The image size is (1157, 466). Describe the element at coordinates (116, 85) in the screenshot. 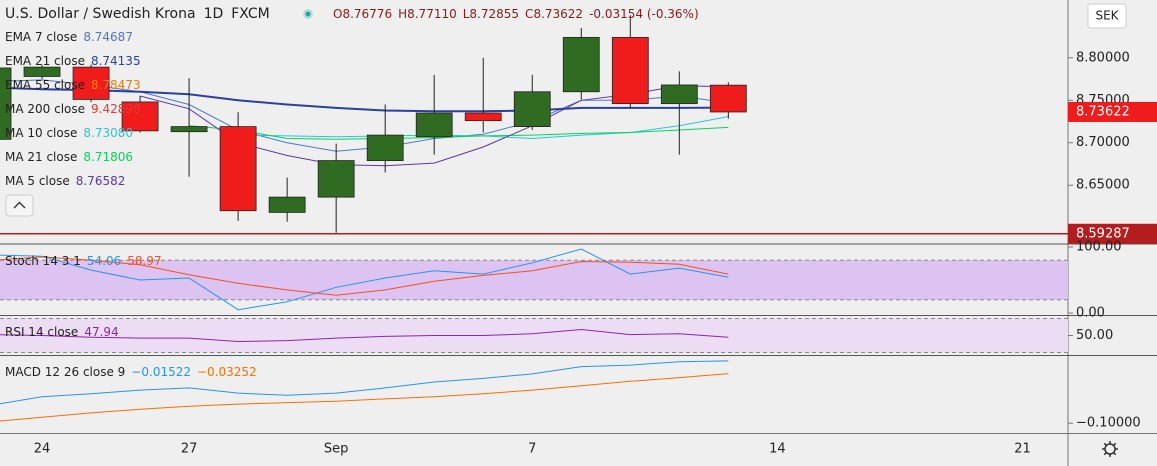

I see `legend-value: 8.78473` at that location.